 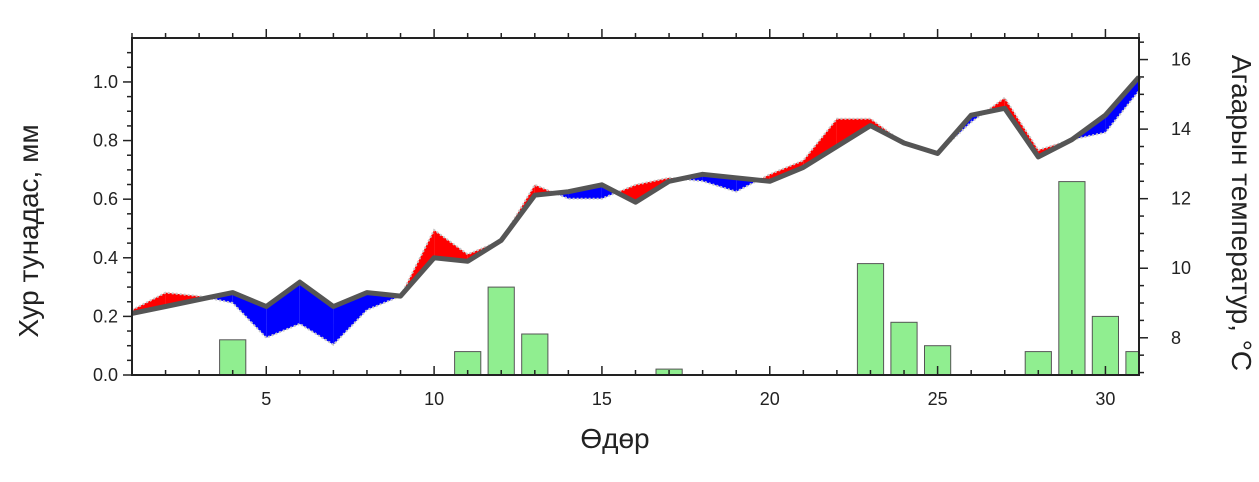 I want to click on y-tick-label: 0.6, so click(x=105, y=199).